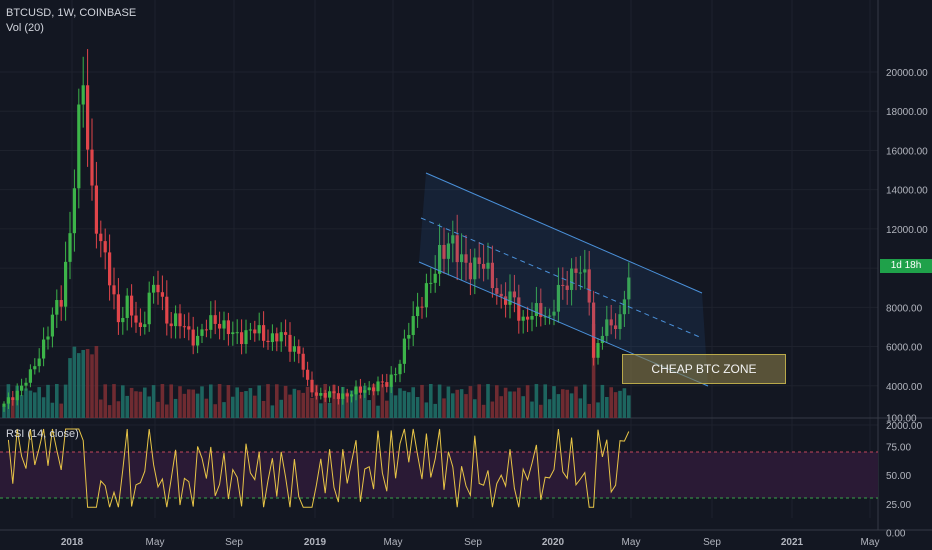  Describe the element at coordinates (704, 369) in the screenshot. I see `cheap-btc-zone-label: CHEAP BTC ZONE` at that location.